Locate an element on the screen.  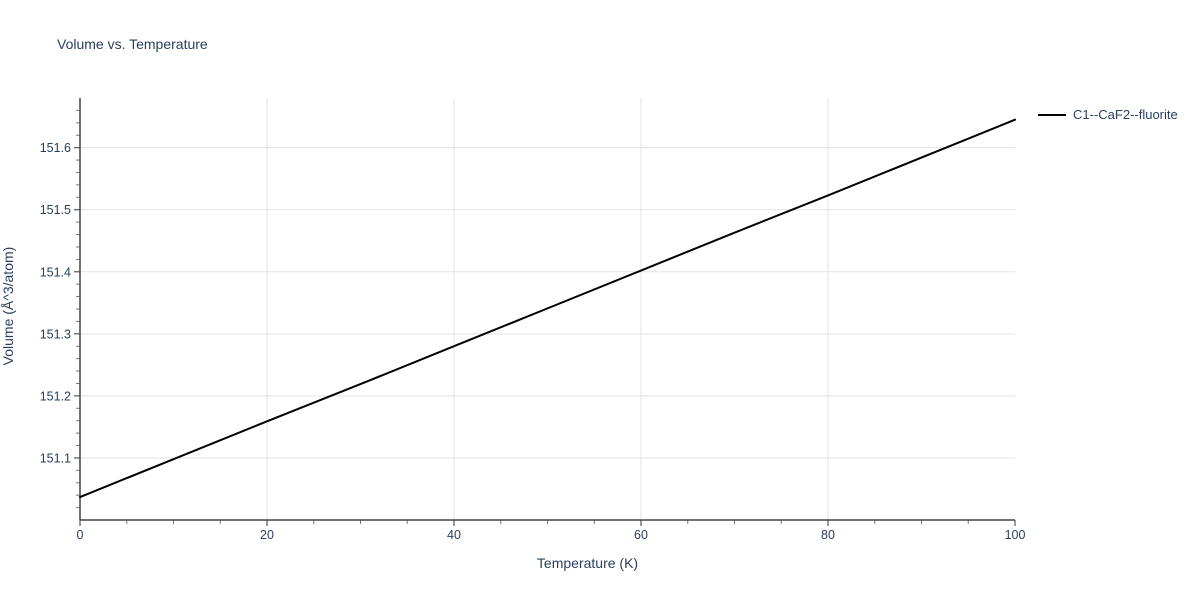
y-tick-label: 151.2 is located at coordinates (55, 396).